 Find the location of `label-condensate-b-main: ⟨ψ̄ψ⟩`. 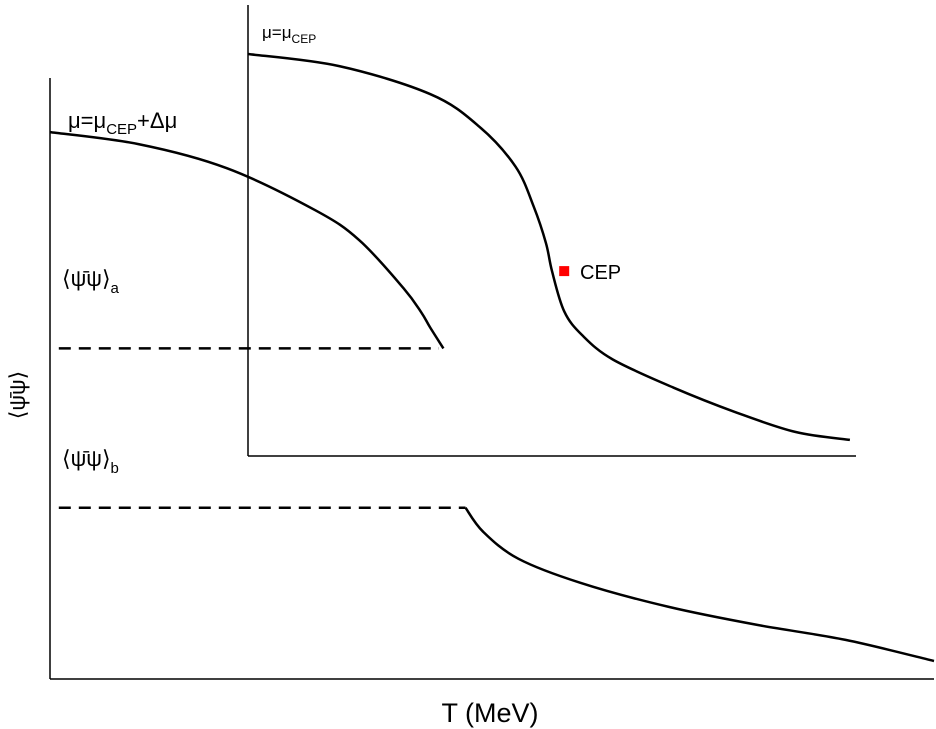

label-condensate-b-main: ⟨ψ̄ψ⟩ is located at coordinates (86, 458).